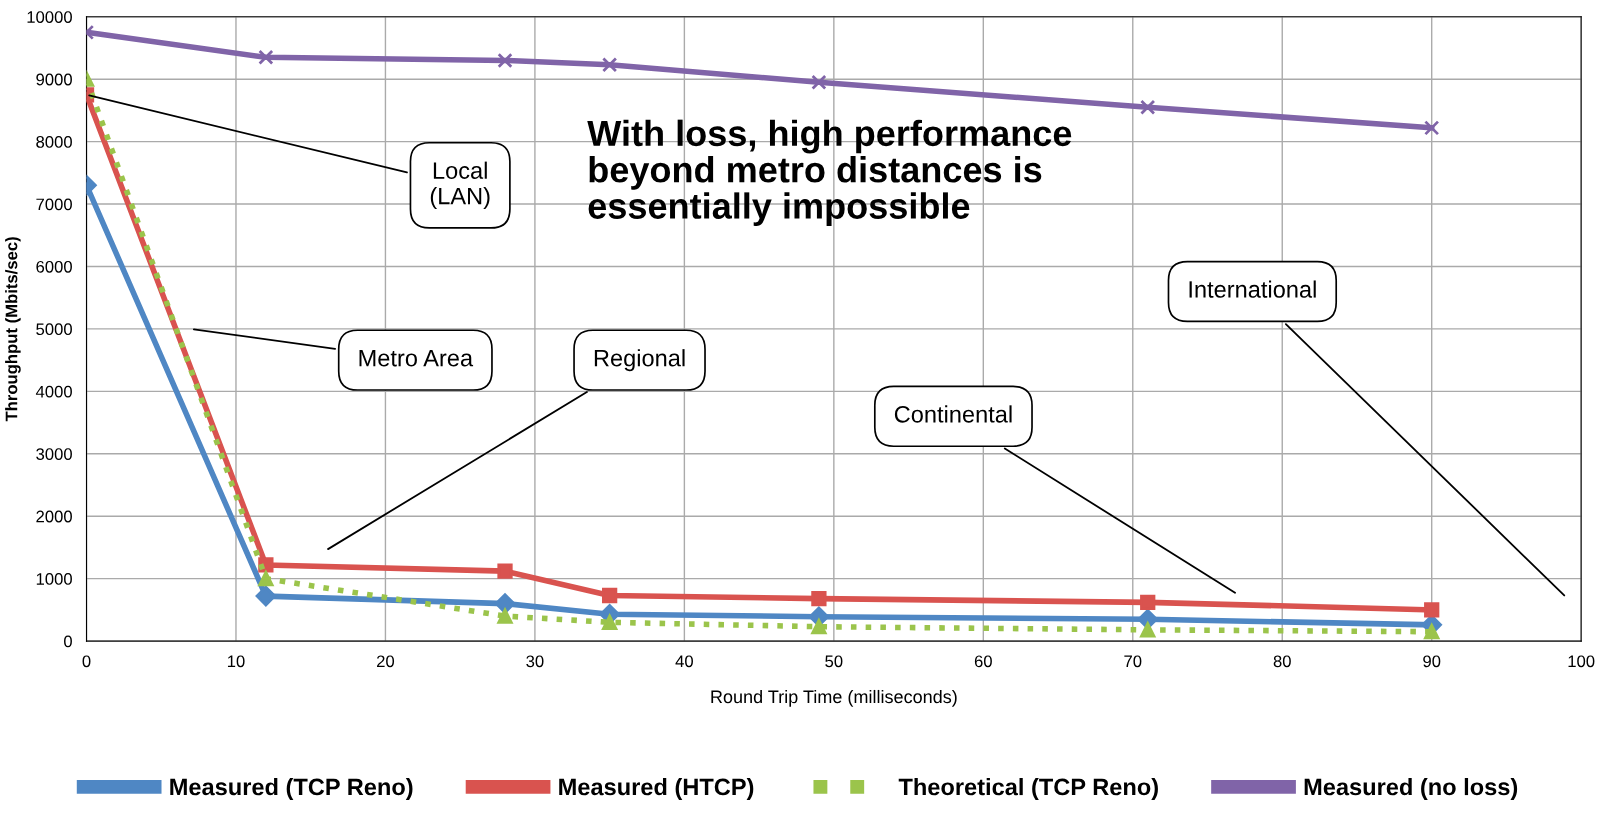  I want to click on x-tick-label: 50, so click(834, 661).